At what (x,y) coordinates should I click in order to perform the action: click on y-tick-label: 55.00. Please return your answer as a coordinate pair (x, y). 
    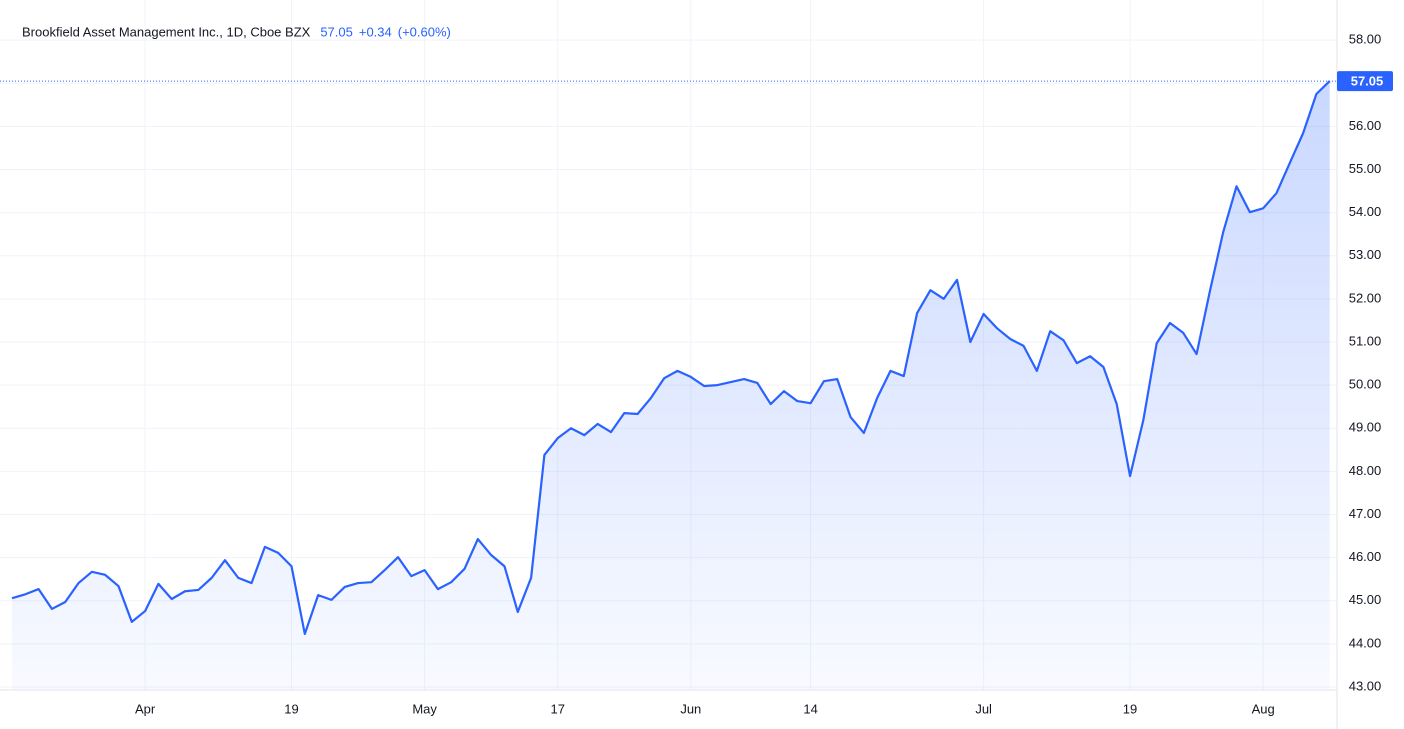
    Looking at the image, I should click on (1365, 168).